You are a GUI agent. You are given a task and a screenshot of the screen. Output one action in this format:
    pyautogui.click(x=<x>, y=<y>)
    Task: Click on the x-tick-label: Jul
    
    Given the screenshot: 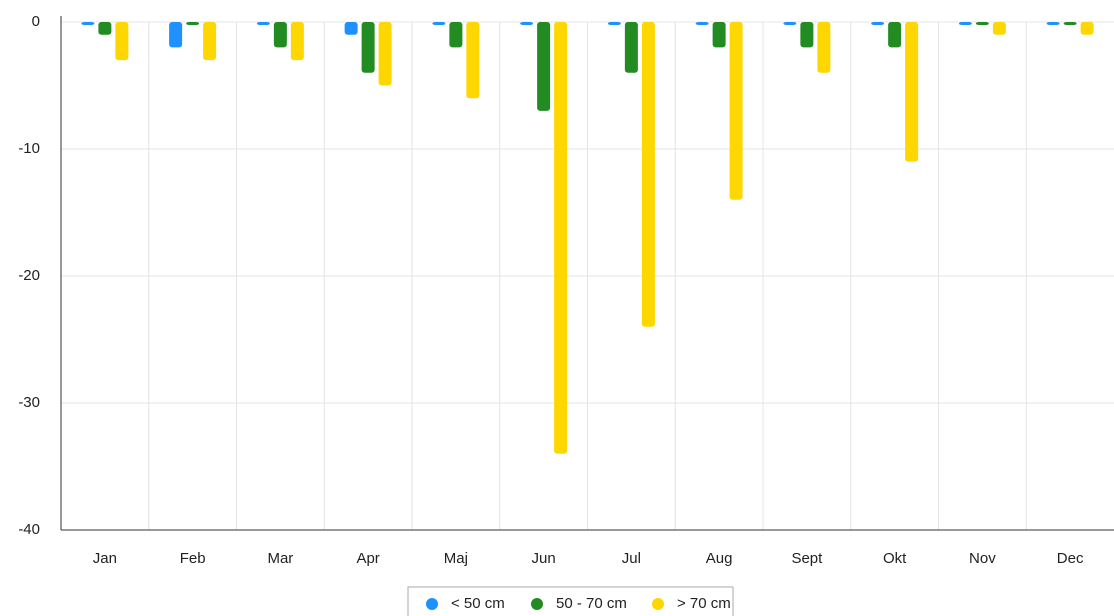 What is the action you would take?
    pyautogui.click(x=631, y=558)
    